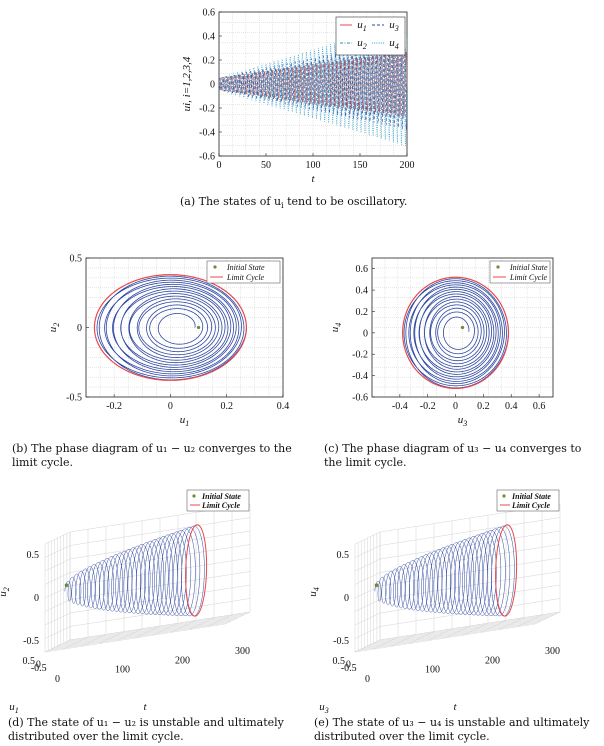  What do you see at coordinates (313, 179) in the screenshot?
I see `x-axis-label: t` at bounding box center [313, 179].